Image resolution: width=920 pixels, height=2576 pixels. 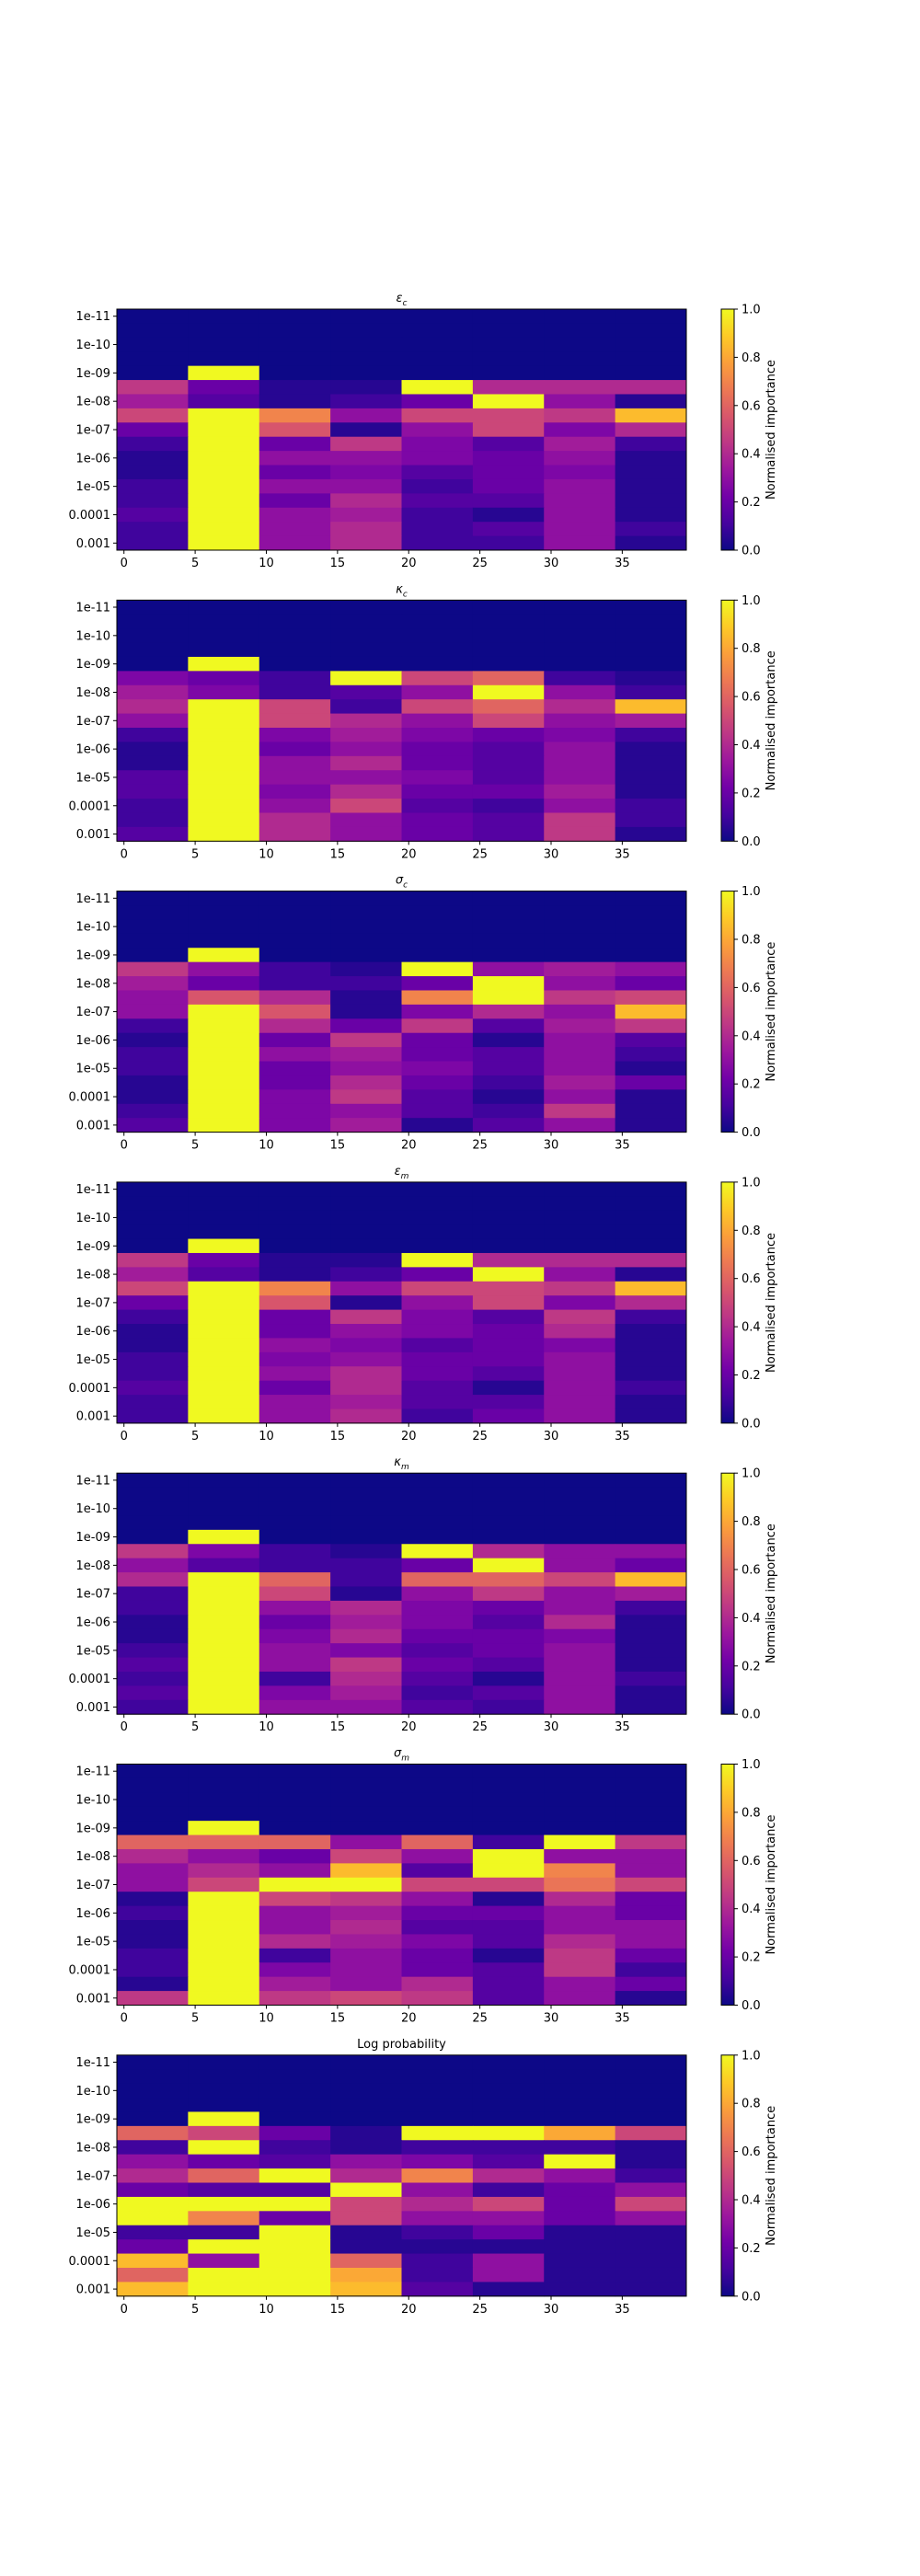 What do you see at coordinates (771, 720) in the screenshot?
I see `colorbar-label: Normalised importance` at bounding box center [771, 720].